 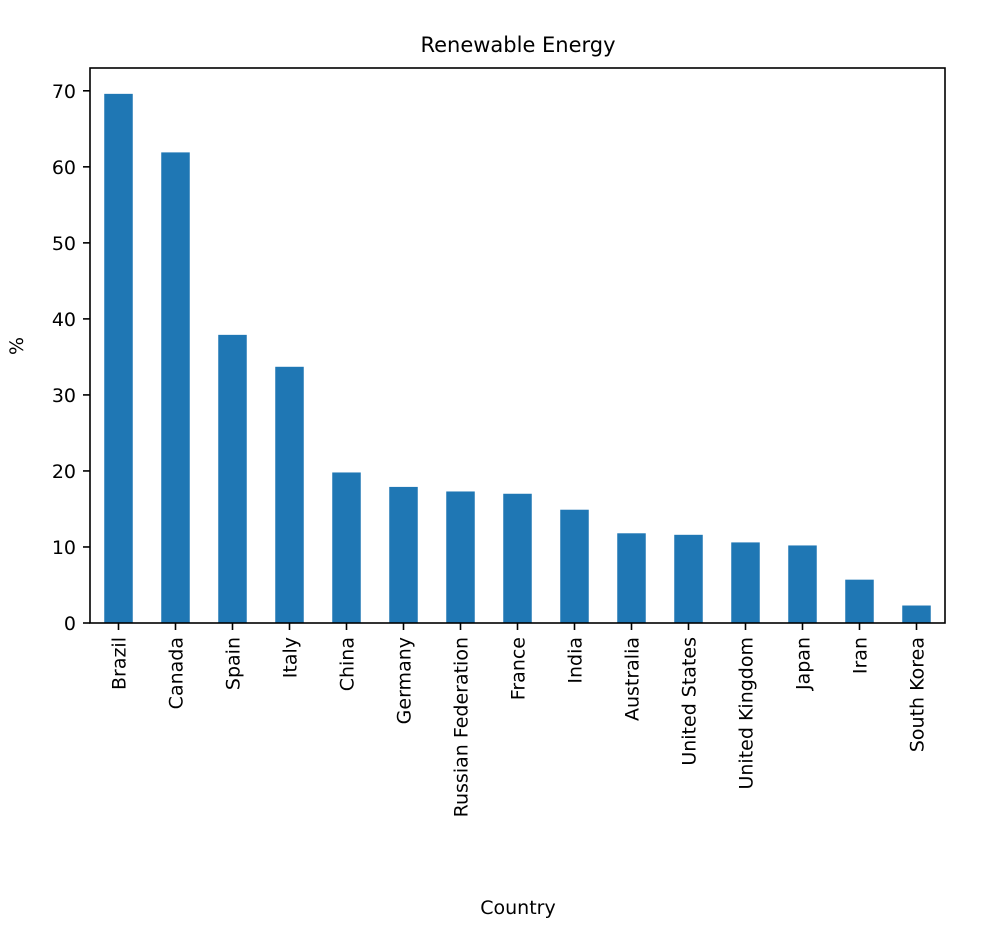 What do you see at coordinates (517, 558) in the screenshot?
I see `bar-france` at bounding box center [517, 558].